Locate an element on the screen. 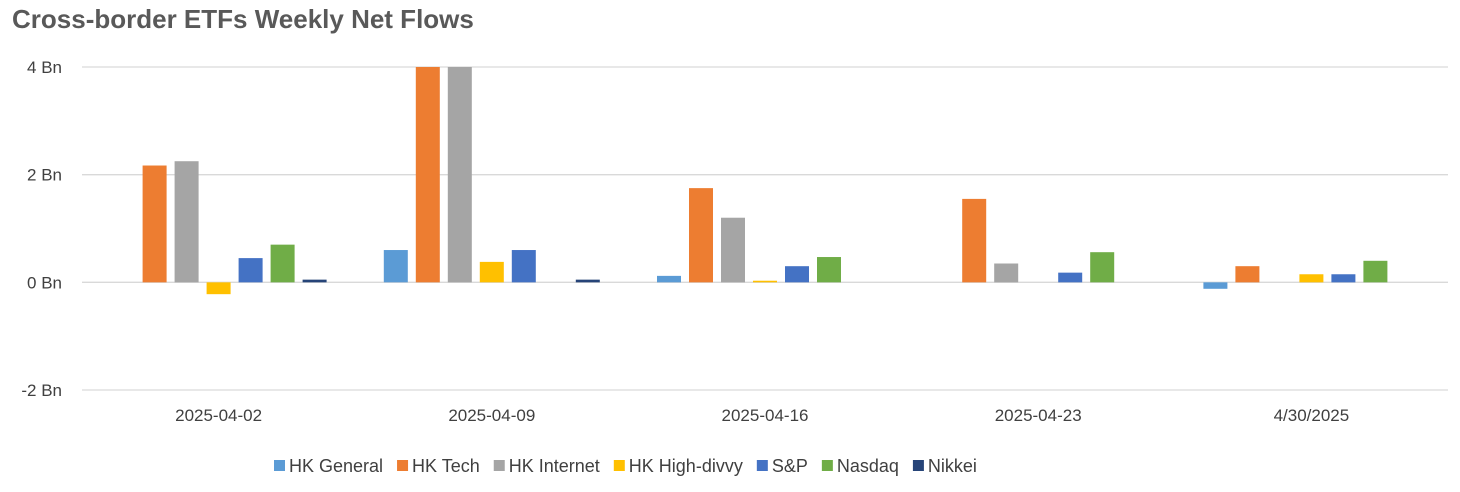 The width and height of the screenshot is (1460, 492). y-axis-tick-labels: -2 Bn 0 Bn 2 Bn 4 Bn is located at coordinates (41, 229).